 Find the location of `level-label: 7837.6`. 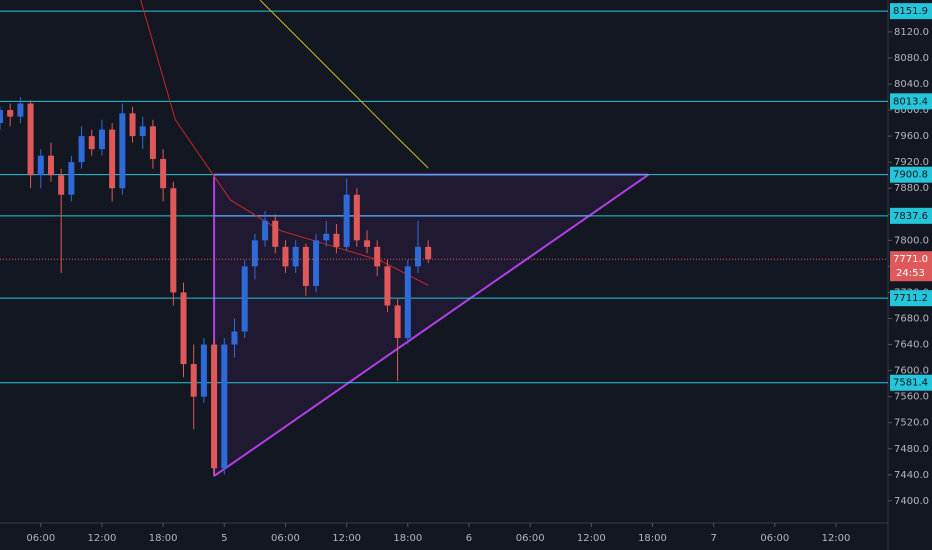

level-label: 7837.6 is located at coordinates (910, 216).